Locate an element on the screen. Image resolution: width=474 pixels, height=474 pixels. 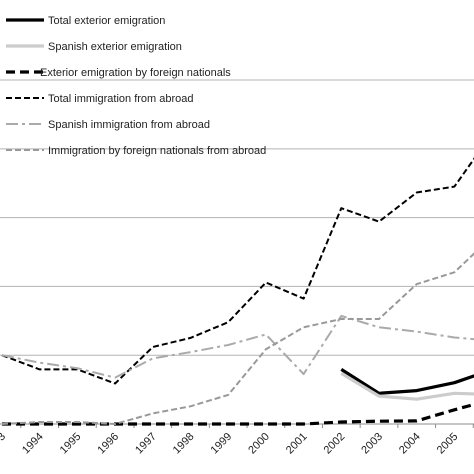
x-axis is located at coordinates (237, 425).